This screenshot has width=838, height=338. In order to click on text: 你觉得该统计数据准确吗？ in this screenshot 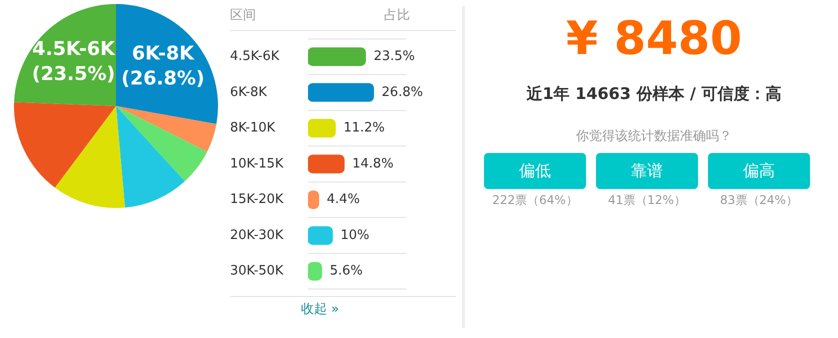, I will do `click(654, 136)`.